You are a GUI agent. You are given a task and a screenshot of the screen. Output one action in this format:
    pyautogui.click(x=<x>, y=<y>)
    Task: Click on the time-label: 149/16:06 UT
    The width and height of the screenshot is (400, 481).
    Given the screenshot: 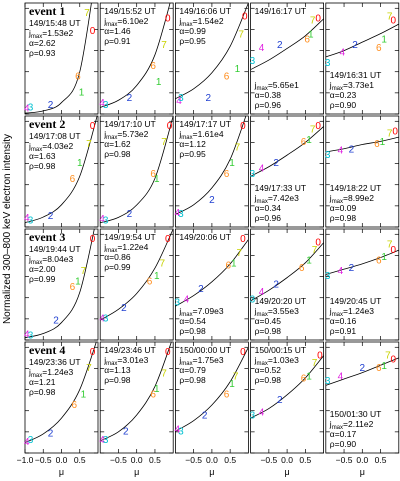 What is the action you would take?
    pyautogui.click(x=205, y=11)
    